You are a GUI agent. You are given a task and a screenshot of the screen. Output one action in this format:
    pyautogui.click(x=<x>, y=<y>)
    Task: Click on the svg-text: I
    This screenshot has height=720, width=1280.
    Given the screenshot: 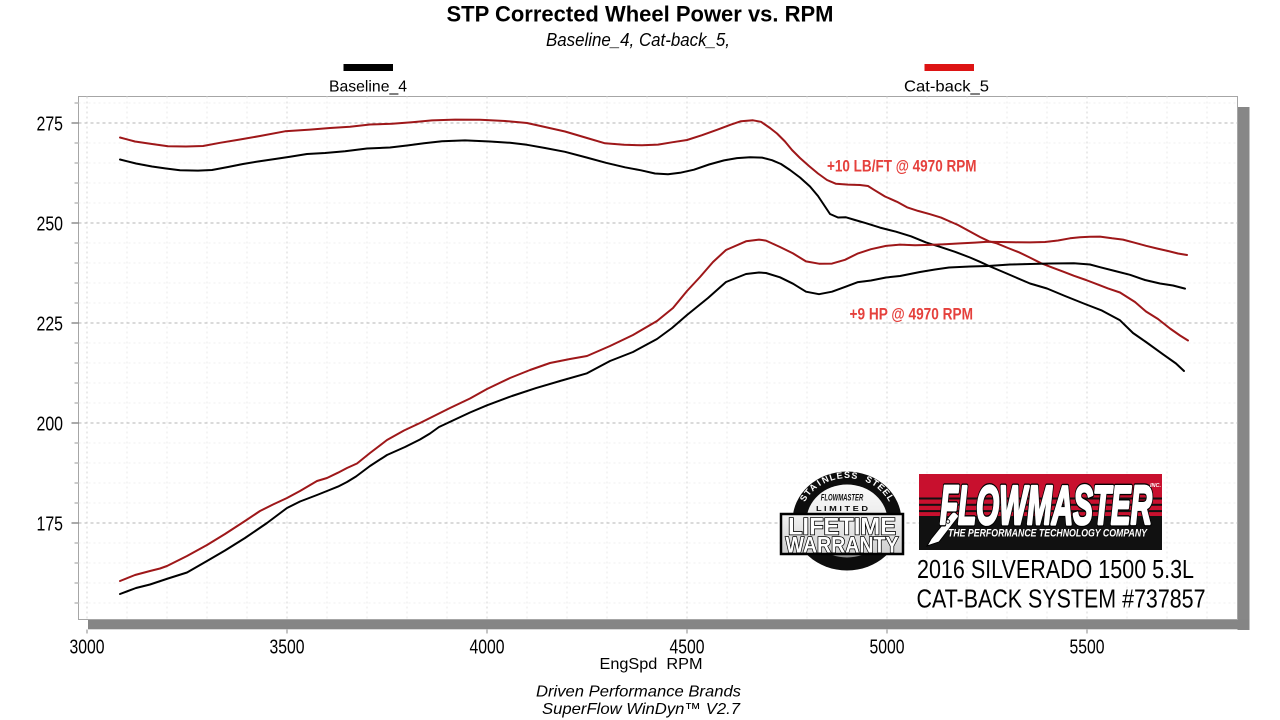 What is the action you would take?
    pyautogui.click(x=819, y=483)
    